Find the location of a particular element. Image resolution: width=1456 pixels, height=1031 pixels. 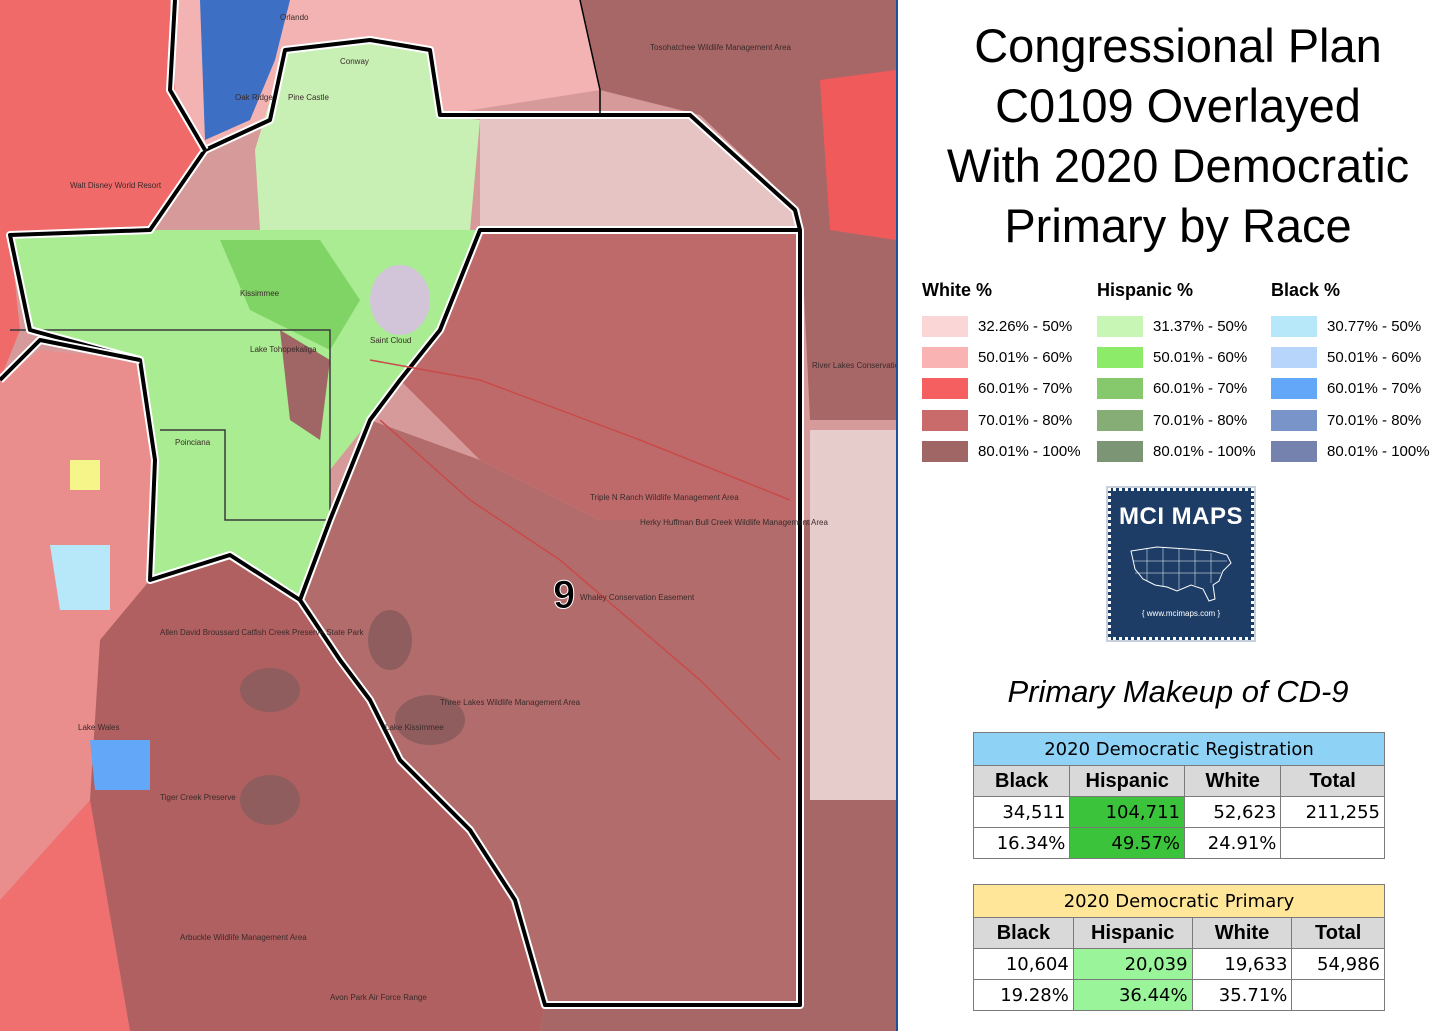

primary-header-black: Black is located at coordinates (1023, 933).